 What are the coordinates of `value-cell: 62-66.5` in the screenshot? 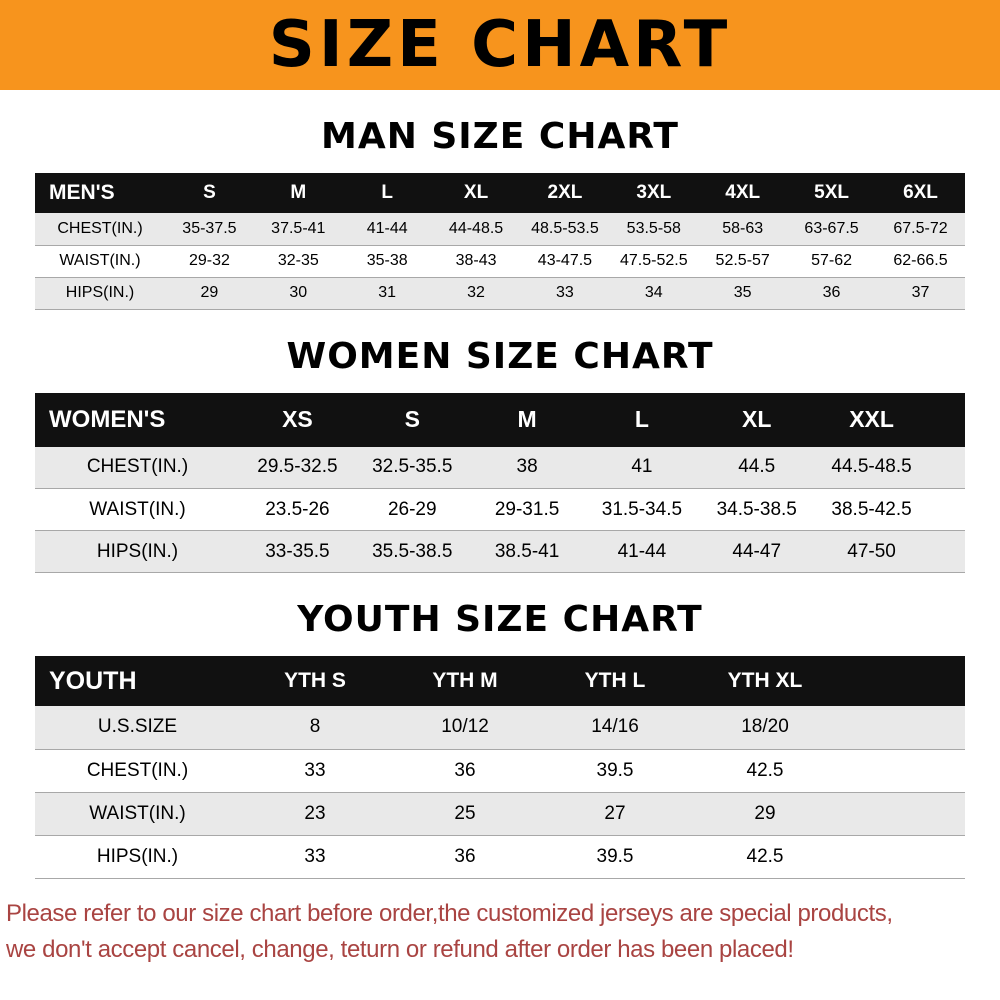 It's located at (920, 260).